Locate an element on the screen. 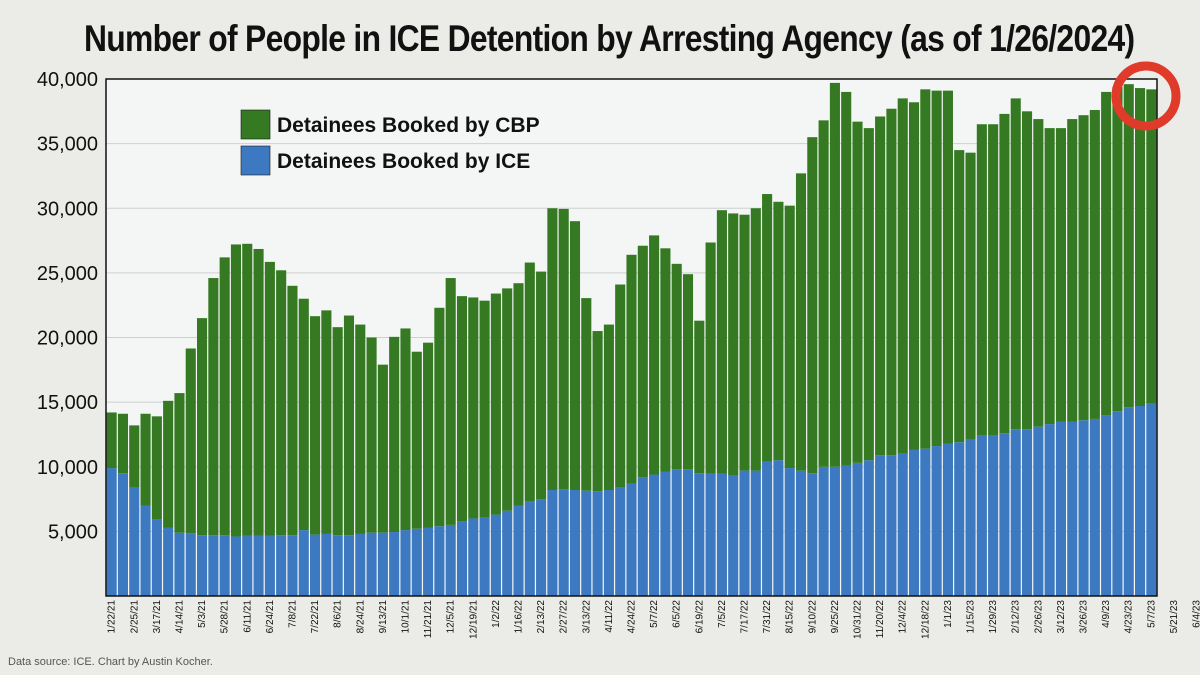 The height and width of the screenshot is (675, 1200). x-tick-label: 6/4/23 is located at coordinates (1196, 614).